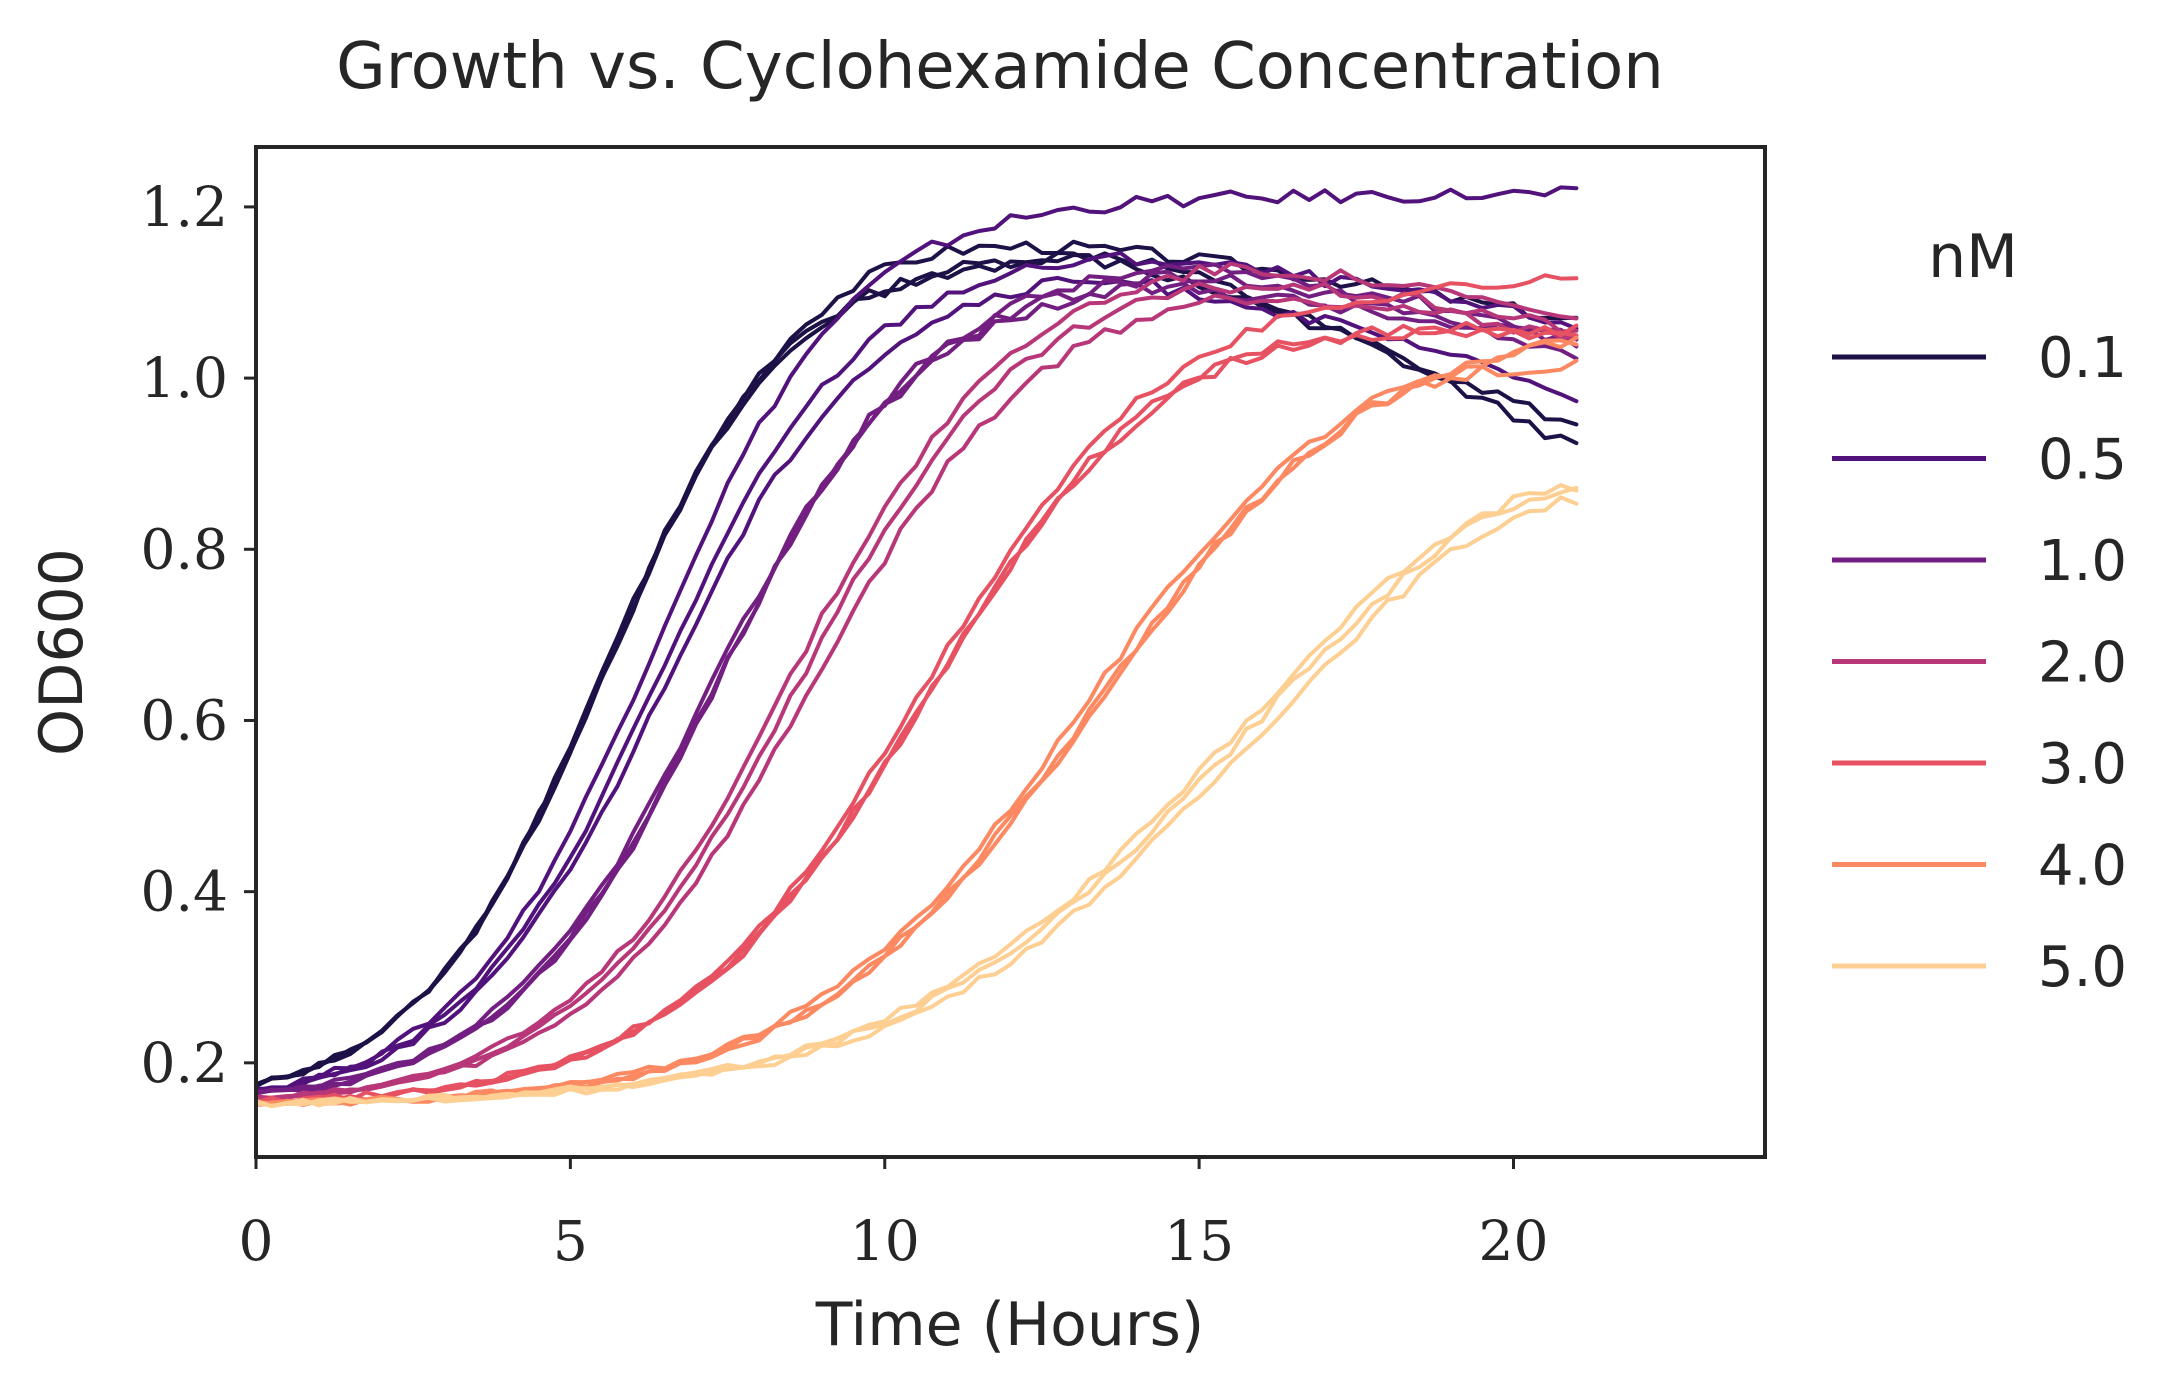 This screenshot has height=1382, width=2159. Describe the element at coordinates (2082, 358) in the screenshot. I see `legend-label-0-1: 0.1` at that location.